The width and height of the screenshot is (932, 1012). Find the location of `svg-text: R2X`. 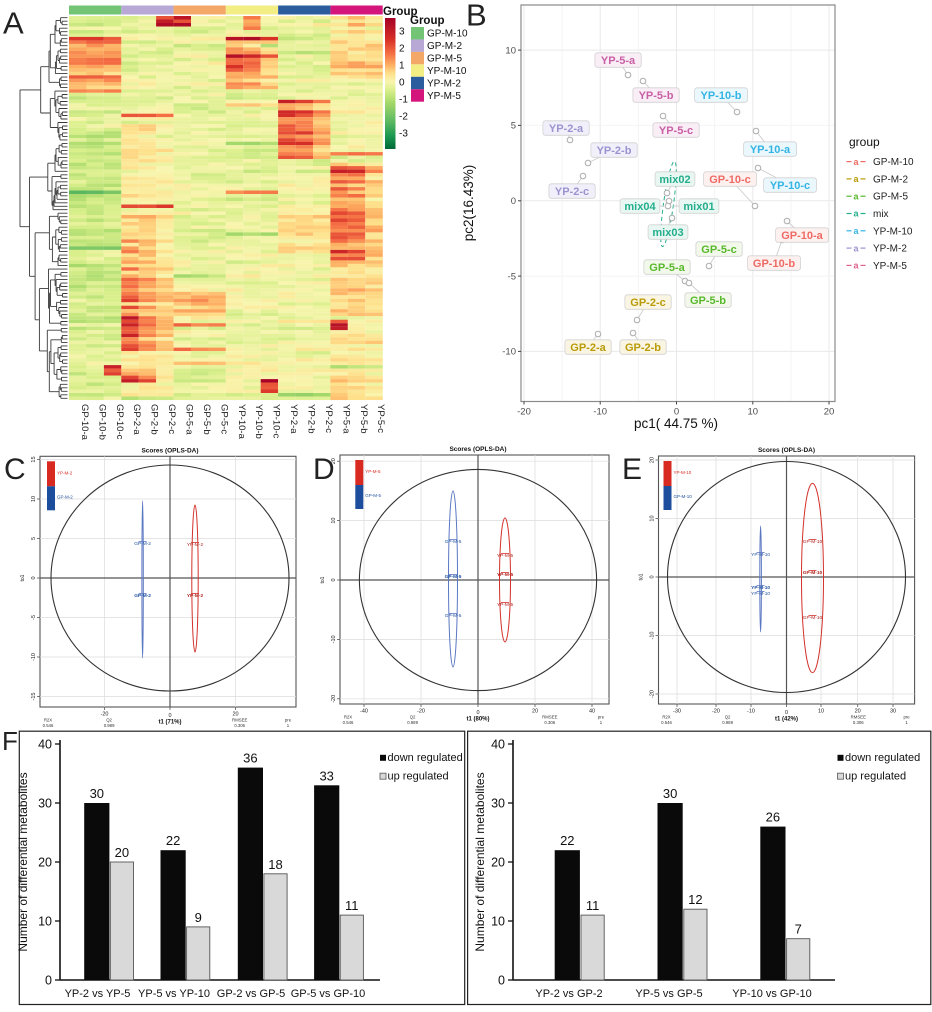

svg-text: R2X is located at coordinates (666, 717).